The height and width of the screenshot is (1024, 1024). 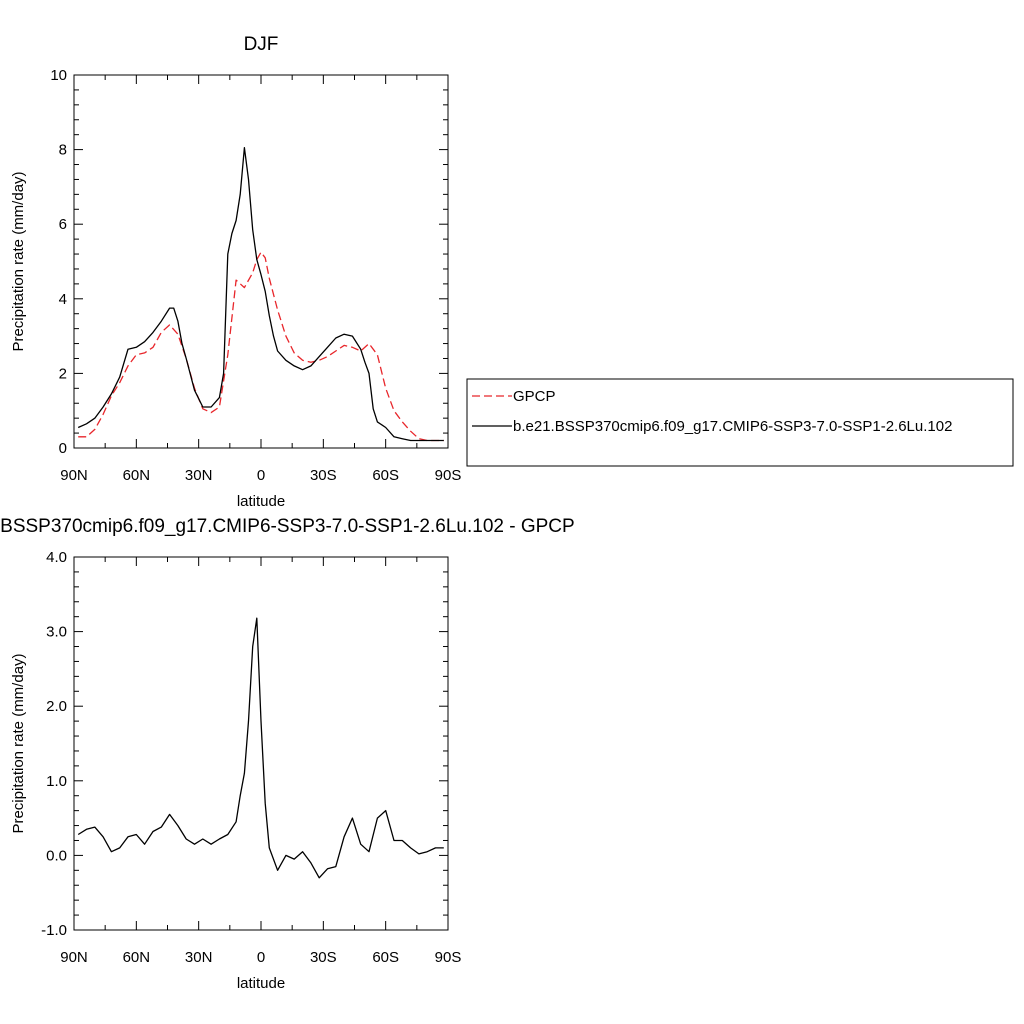 I want to click on y-tick-label: 0.0, so click(x=56, y=855).